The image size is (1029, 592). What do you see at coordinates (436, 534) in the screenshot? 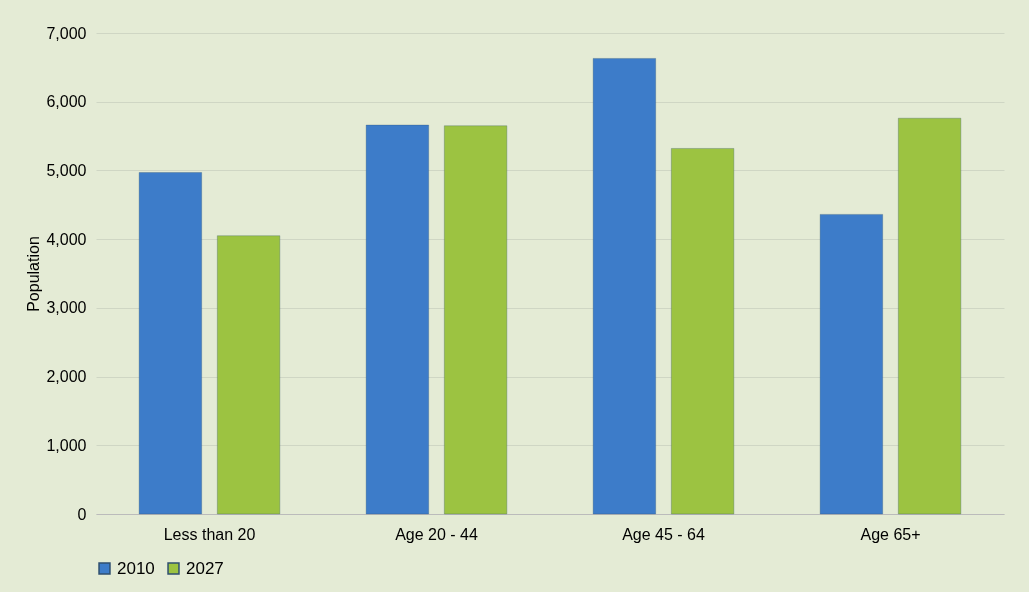
I see `x-tick-label: Age 20 - 44` at bounding box center [436, 534].